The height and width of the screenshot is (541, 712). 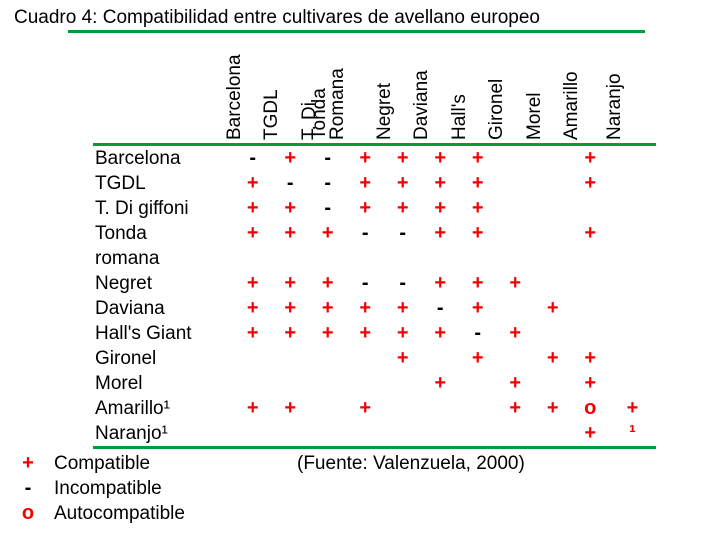 I want to click on source-citation: (Fuente: Valenzuela, 2000), so click(x=411, y=463).